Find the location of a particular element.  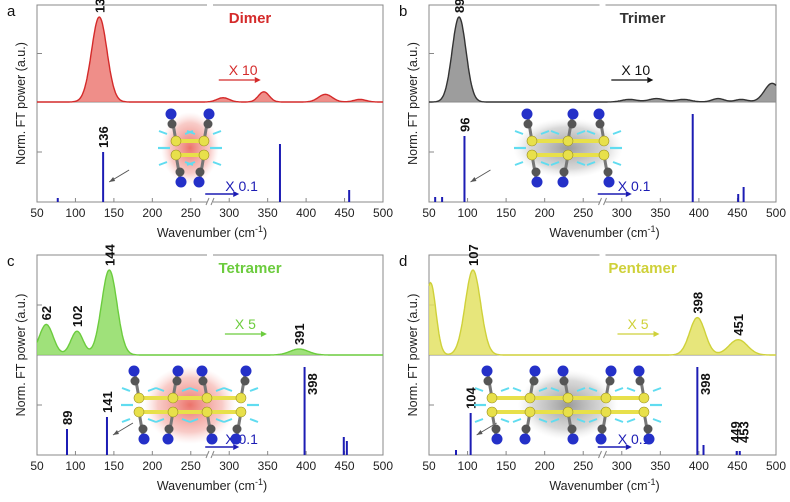

stick-label: 449 is located at coordinates (735, 432).